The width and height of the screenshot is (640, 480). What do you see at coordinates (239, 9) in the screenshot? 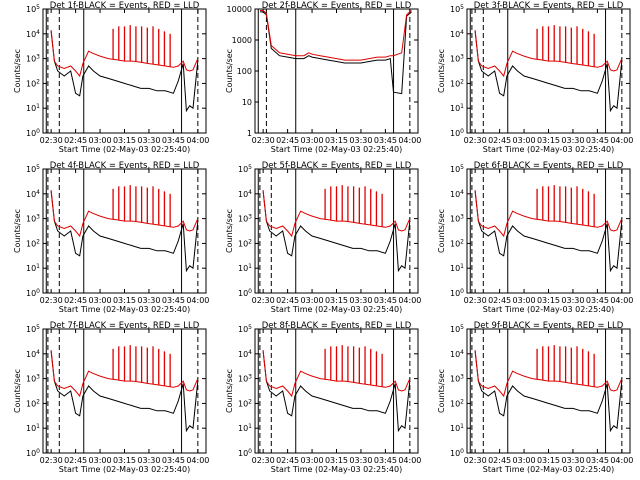
I see `y-tick-label: 10000` at bounding box center [239, 9].